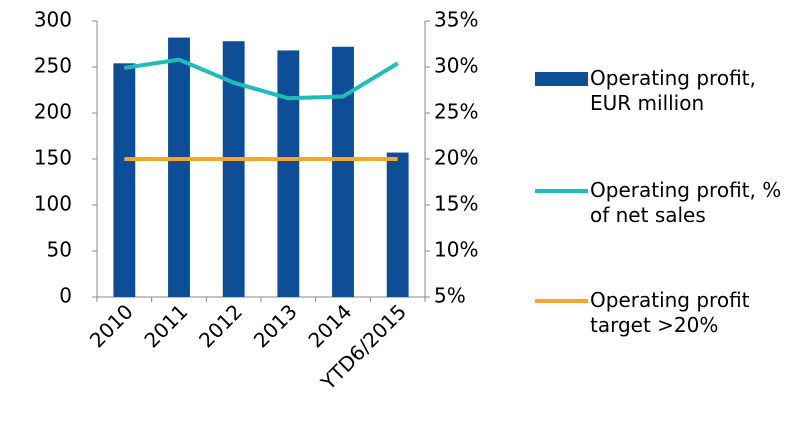  Describe the element at coordinates (686, 202) in the screenshot. I see `legend-label: Operating profit, % of net sales` at that location.